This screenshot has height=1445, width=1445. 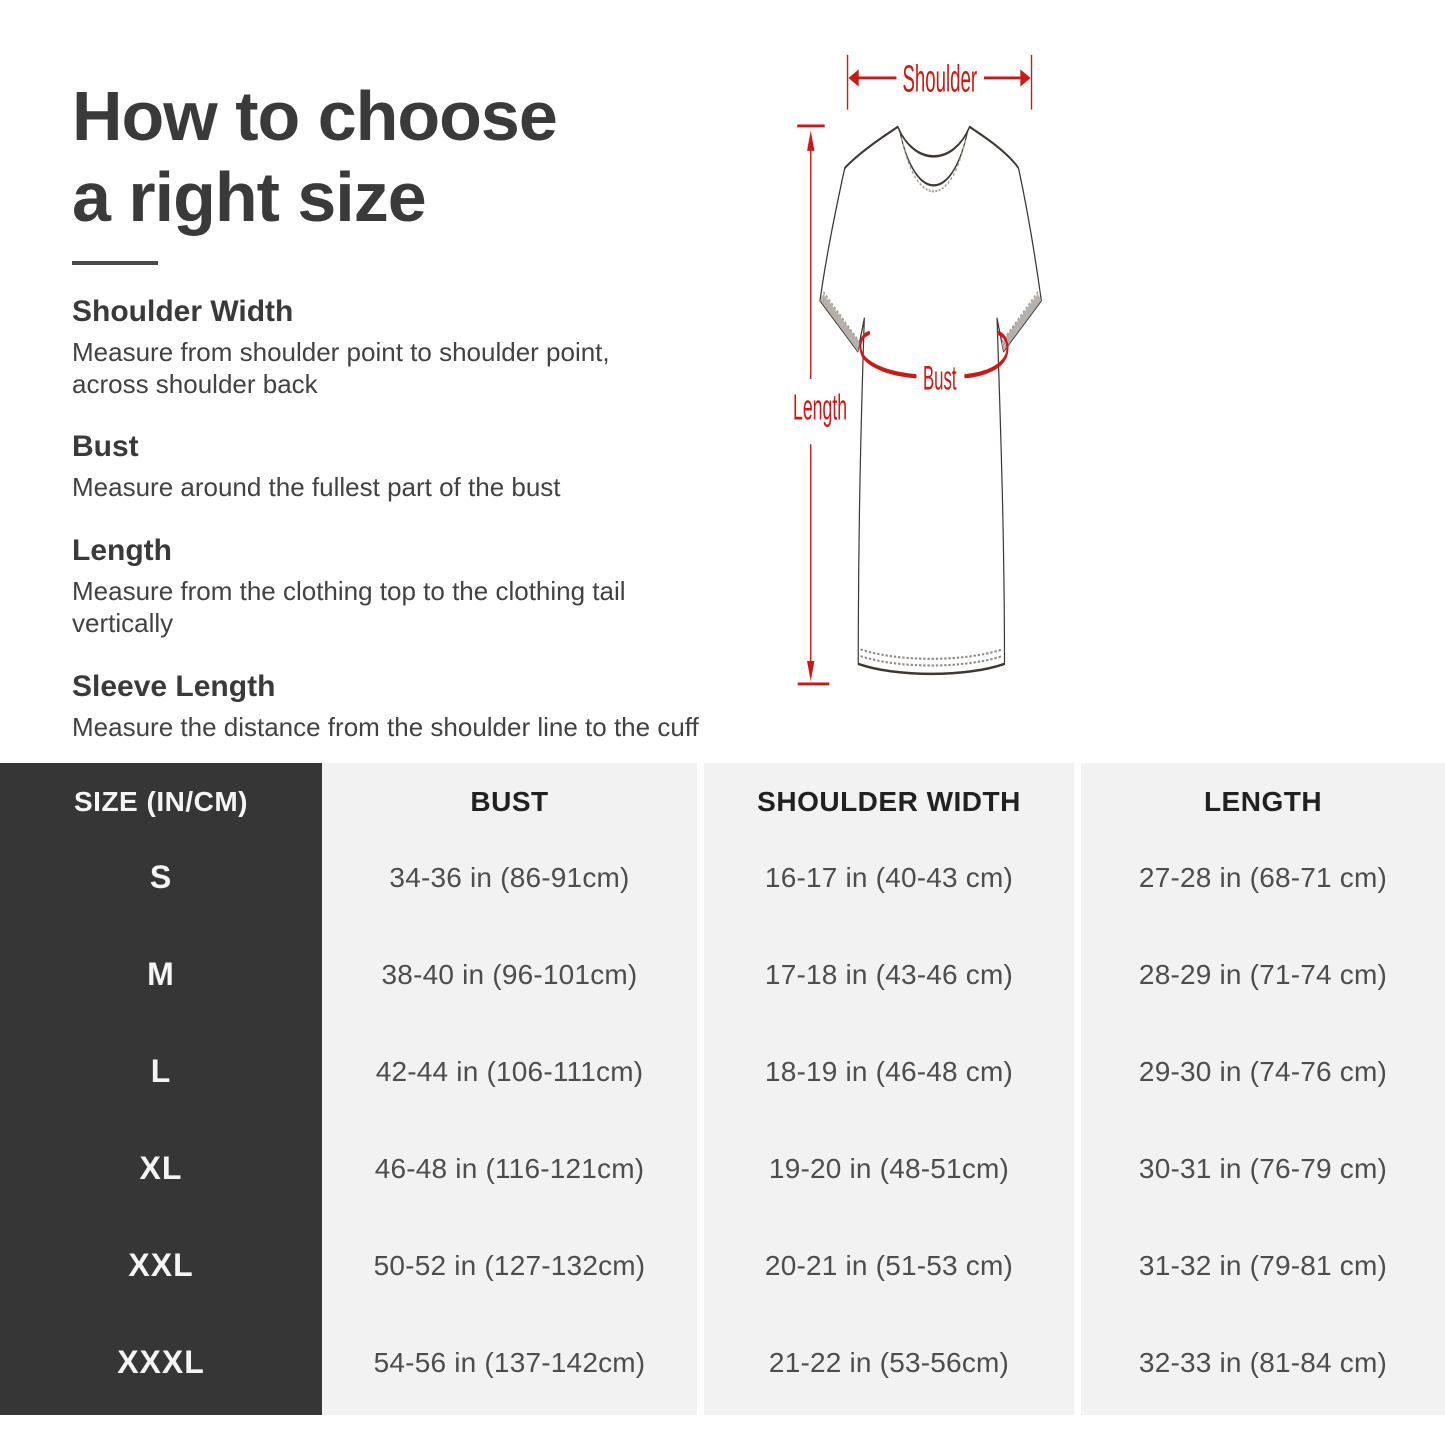 I want to click on bust-value-xl: 46-48 in (116-121cm), so click(x=509, y=1168).